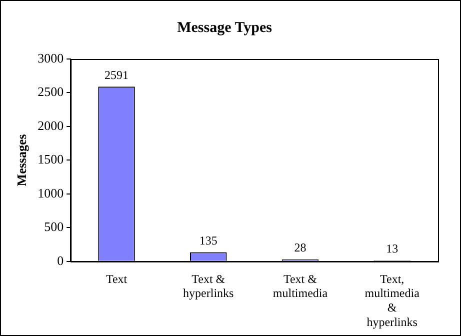  Describe the element at coordinates (51, 125) in the screenshot. I see `y-tick-label: 2000` at that location.